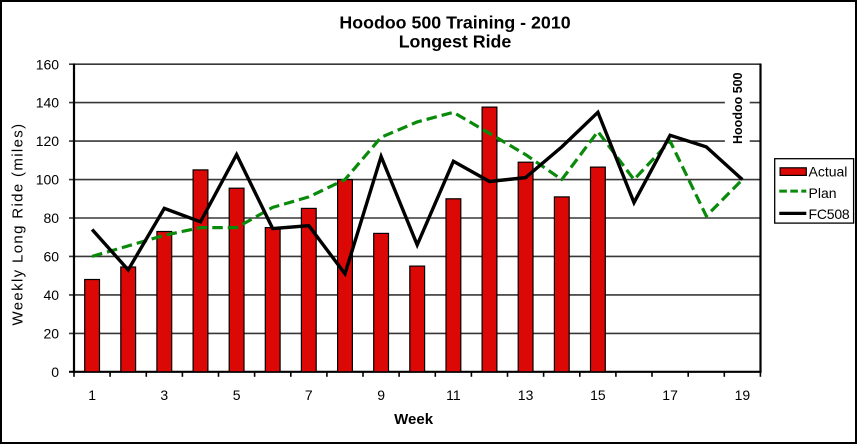  Describe the element at coordinates (381, 395) in the screenshot. I see `svg-text: 9` at that location.